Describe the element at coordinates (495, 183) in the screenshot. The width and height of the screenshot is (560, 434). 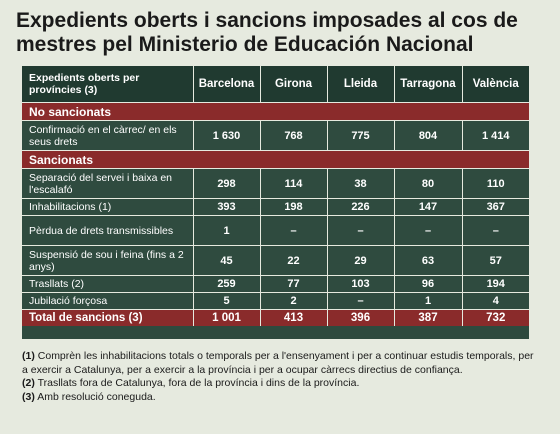
I see `cell-valencia: 110` at that location.